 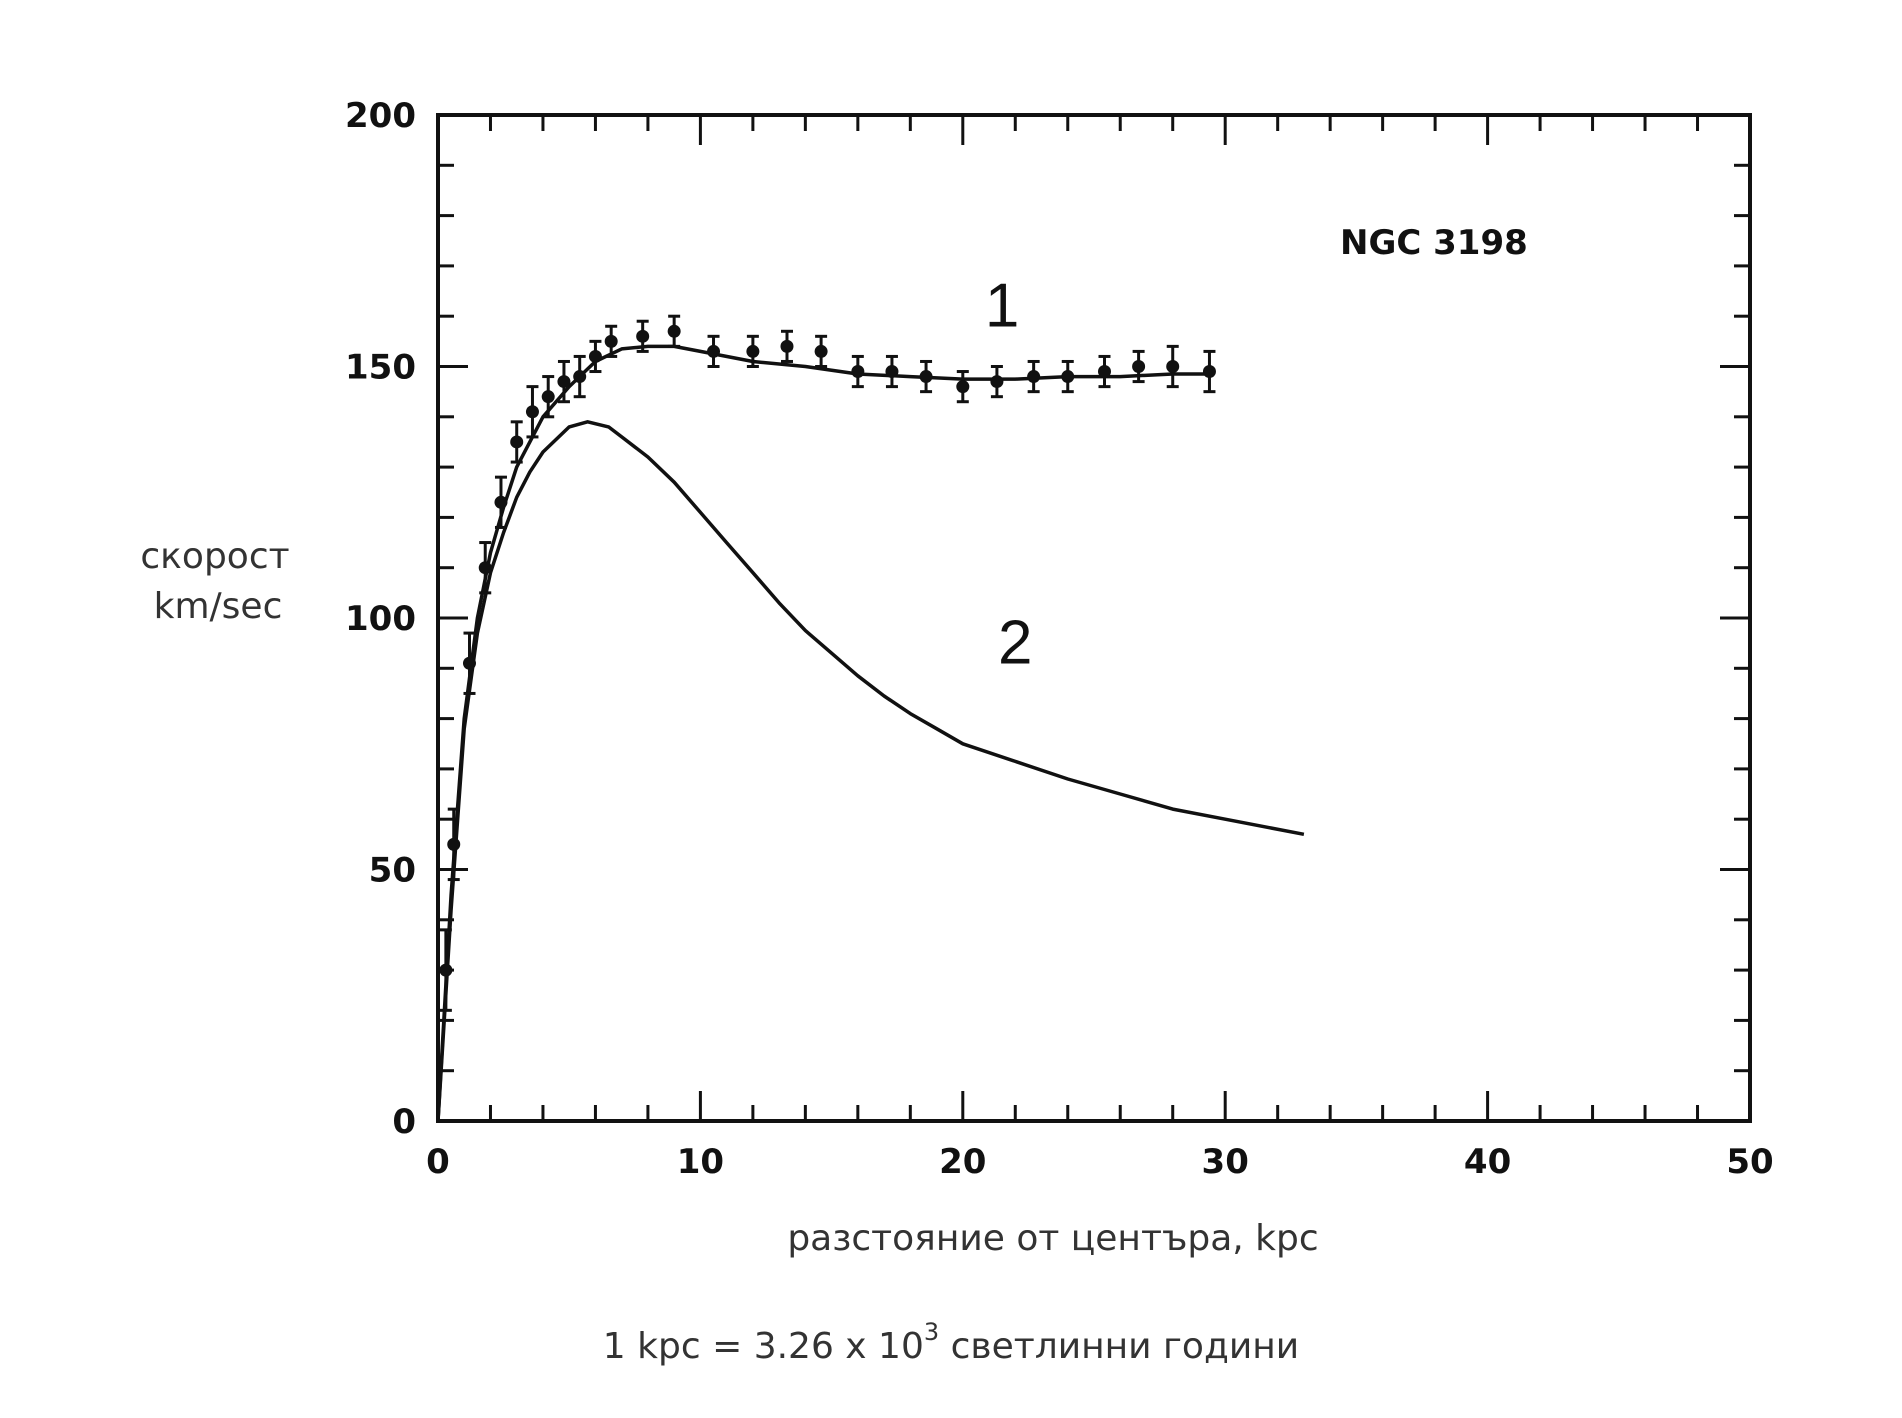 What do you see at coordinates (1002, 305) in the screenshot?
I see `curve-label-1: 1` at bounding box center [1002, 305].